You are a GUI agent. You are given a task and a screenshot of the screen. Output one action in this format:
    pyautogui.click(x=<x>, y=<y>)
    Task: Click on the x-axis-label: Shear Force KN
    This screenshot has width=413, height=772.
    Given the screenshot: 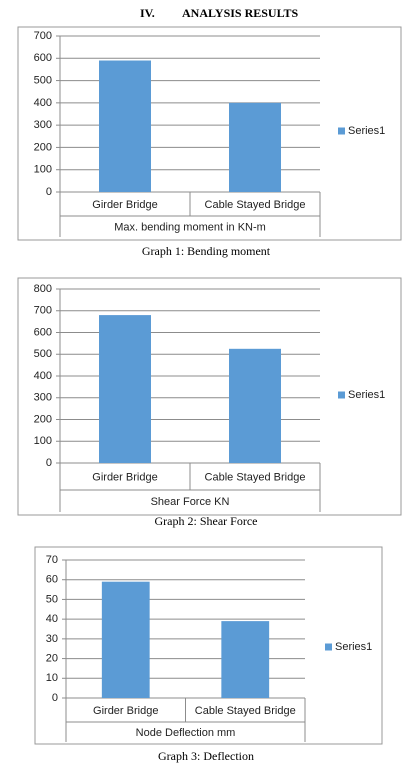 What is the action you would take?
    pyautogui.click(x=190, y=502)
    